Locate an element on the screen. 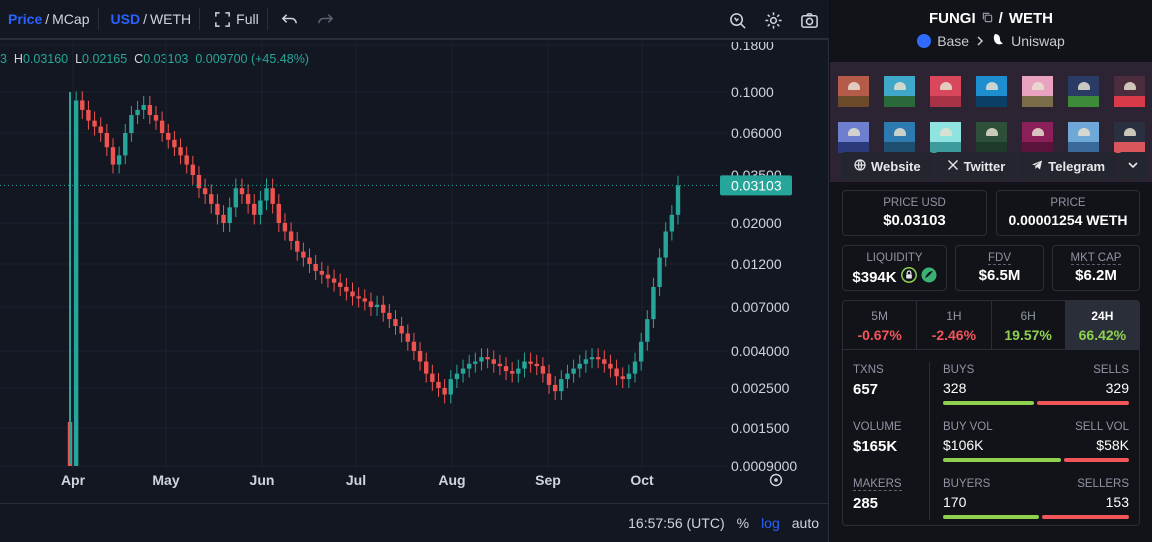  buys-sells-bar is located at coordinates (1036, 403).